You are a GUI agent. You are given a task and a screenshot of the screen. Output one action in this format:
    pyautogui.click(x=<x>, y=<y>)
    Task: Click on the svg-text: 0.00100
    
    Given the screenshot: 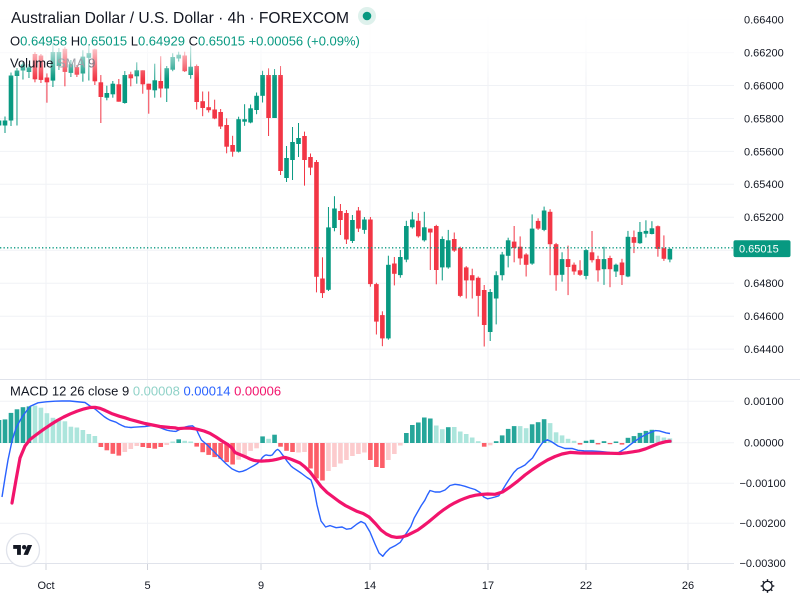 What is the action you would take?
    pyautogui.click(x=764, y=402)
    